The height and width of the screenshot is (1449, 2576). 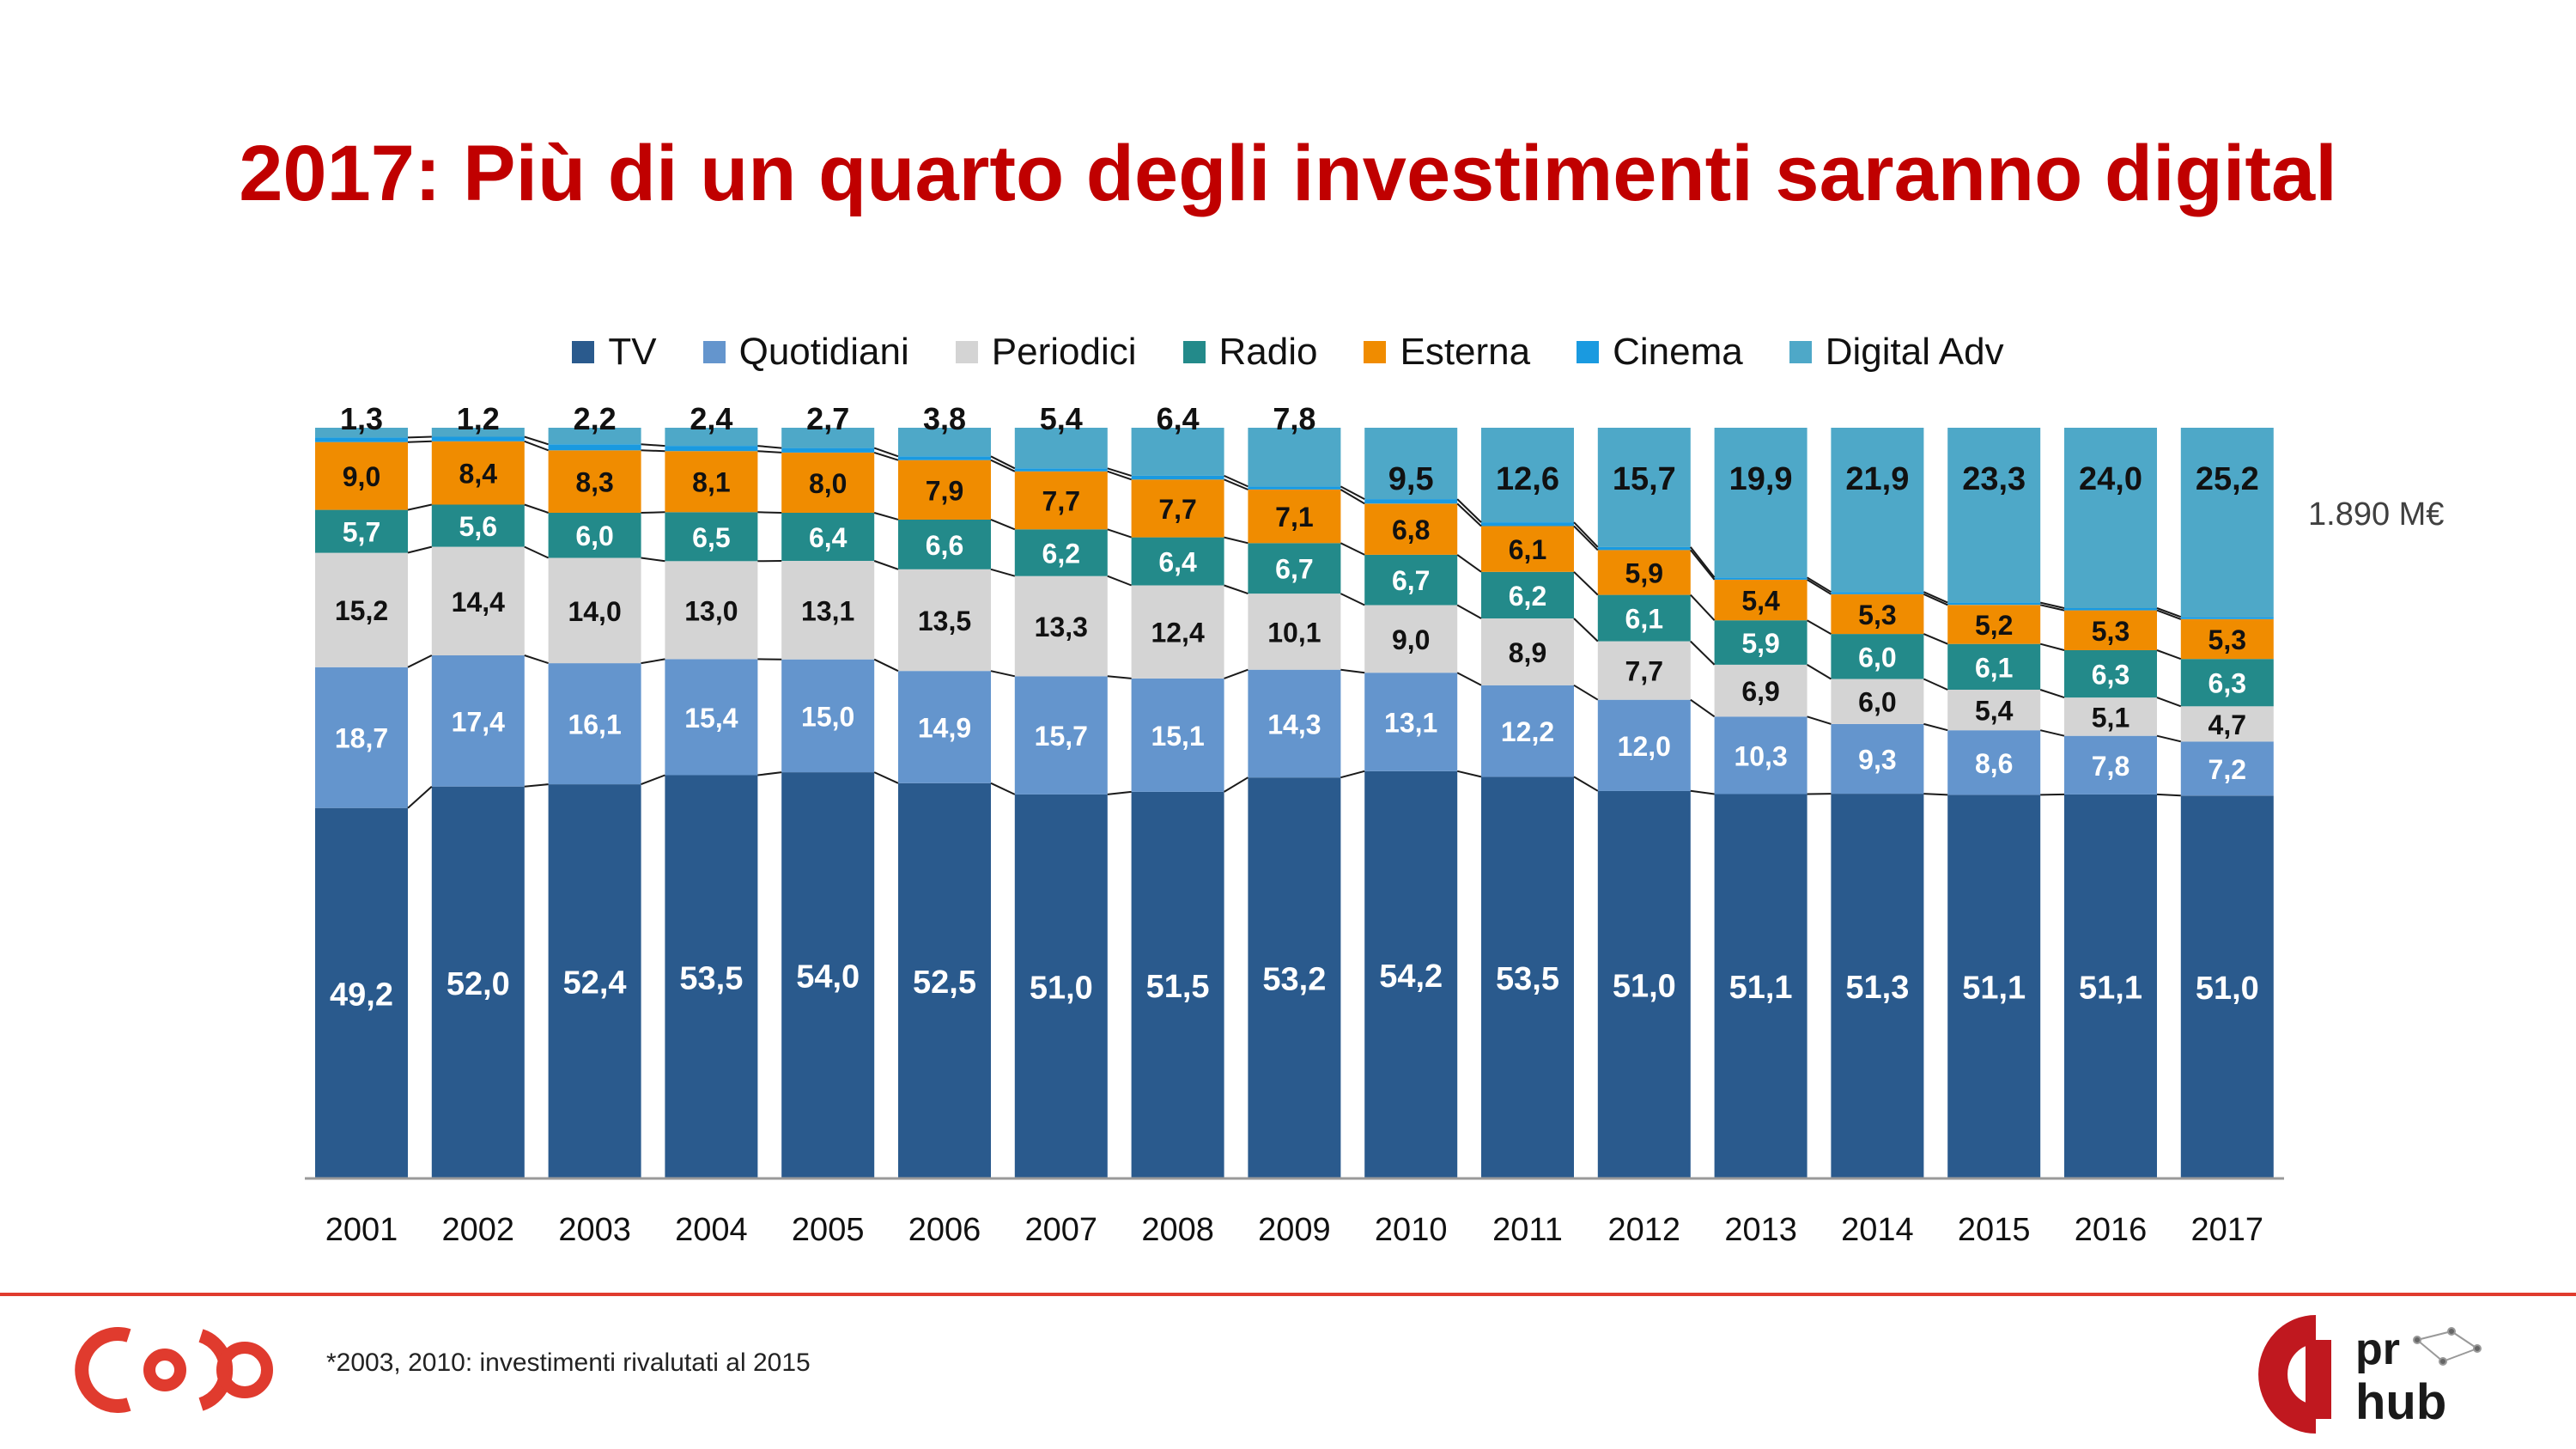 What do you see at coordinates (711, 1230) in the screenshot?
I see `x-tick-label: 2004` at bounding box center [711, 1230].